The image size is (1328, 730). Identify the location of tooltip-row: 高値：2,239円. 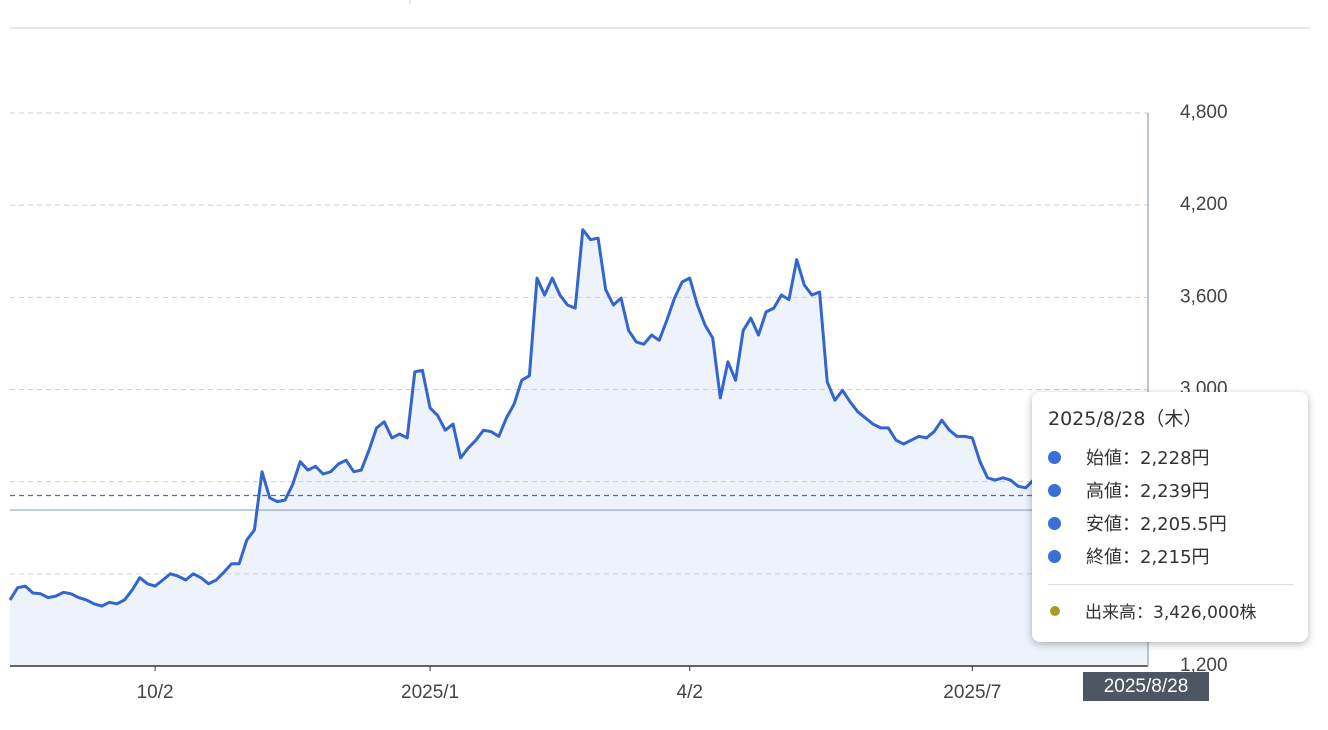
(1129, 490).